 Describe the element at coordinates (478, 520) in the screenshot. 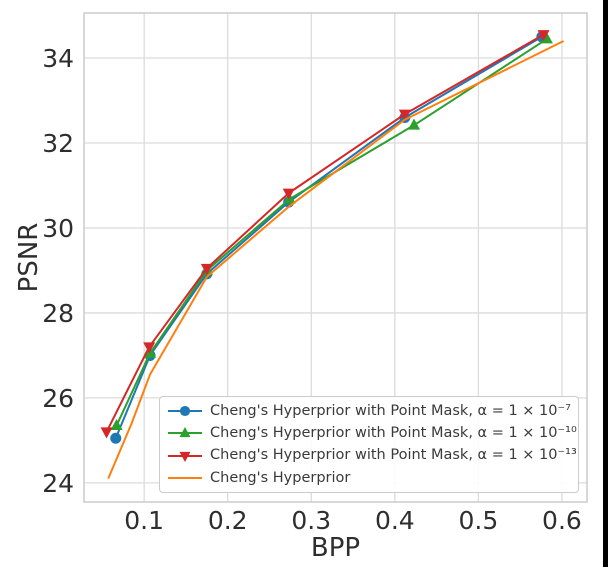

I see `x-tick-label: 0.5` at that location.